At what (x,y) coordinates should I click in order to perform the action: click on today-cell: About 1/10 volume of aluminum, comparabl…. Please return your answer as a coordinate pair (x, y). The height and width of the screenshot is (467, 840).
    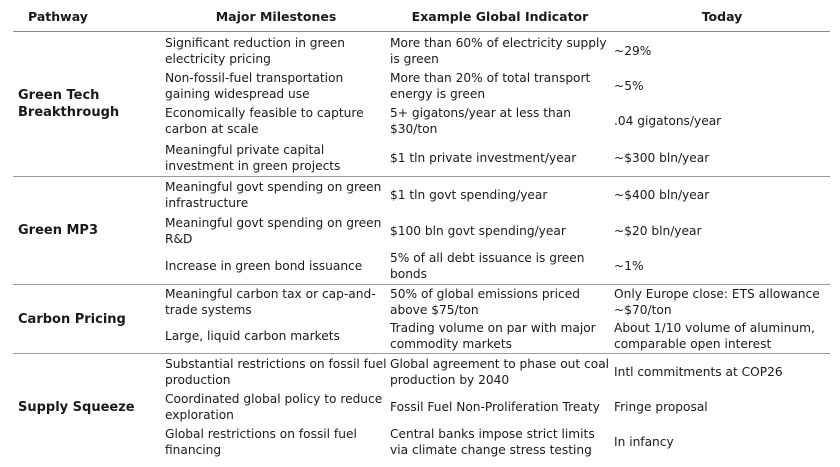
    Looking at the image, I should click on (714, 335).